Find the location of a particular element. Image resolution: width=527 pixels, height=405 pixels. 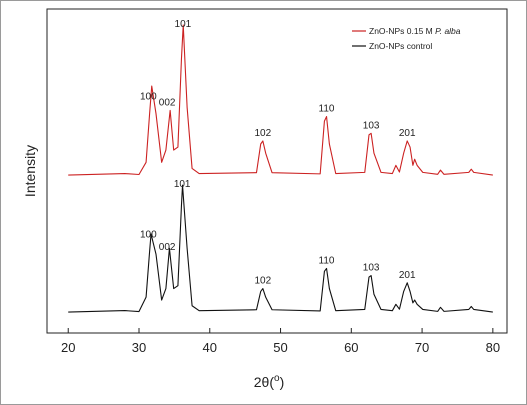

x-tick-label-30: 30 is located at coordinates (139, 347).